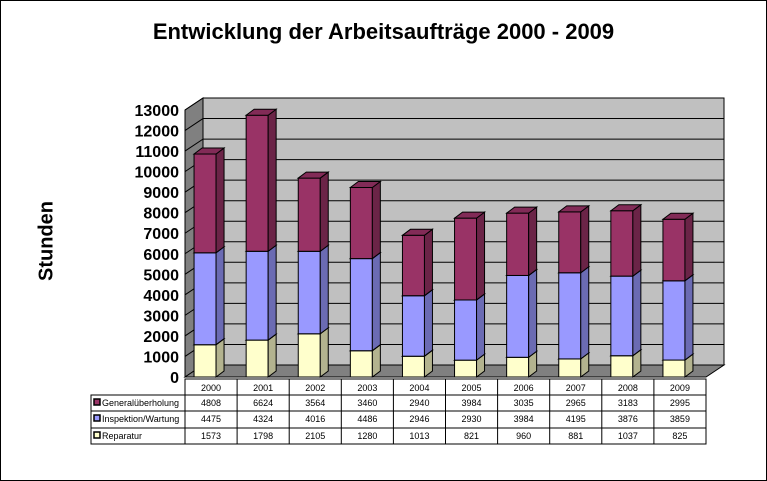  I want to click on y-tick-label: 5000, so click(161, 275).